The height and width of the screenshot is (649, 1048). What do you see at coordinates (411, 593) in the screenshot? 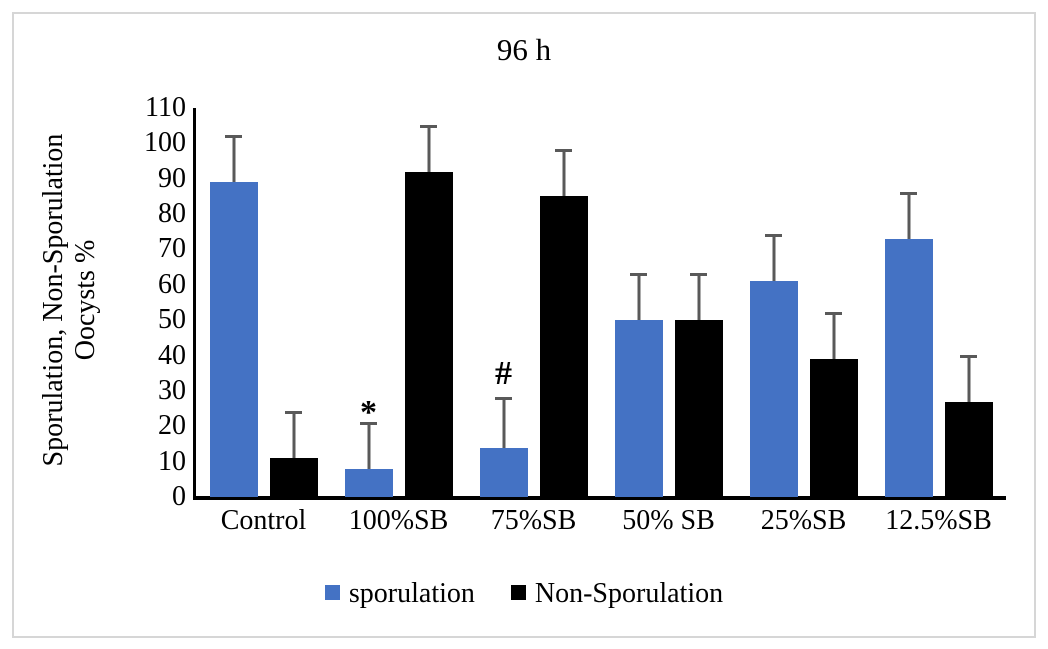
I see `legend-label-sporulation: sporulation` at bounding box center [411, 593].